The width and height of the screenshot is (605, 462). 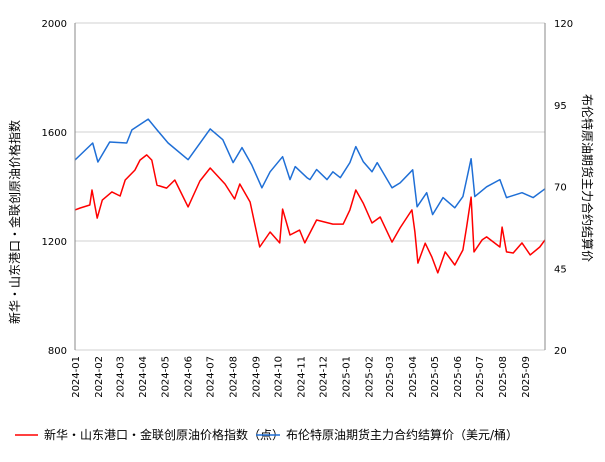 I want to click on x-tick-label: 2024-02, so click(x=99, y=377).